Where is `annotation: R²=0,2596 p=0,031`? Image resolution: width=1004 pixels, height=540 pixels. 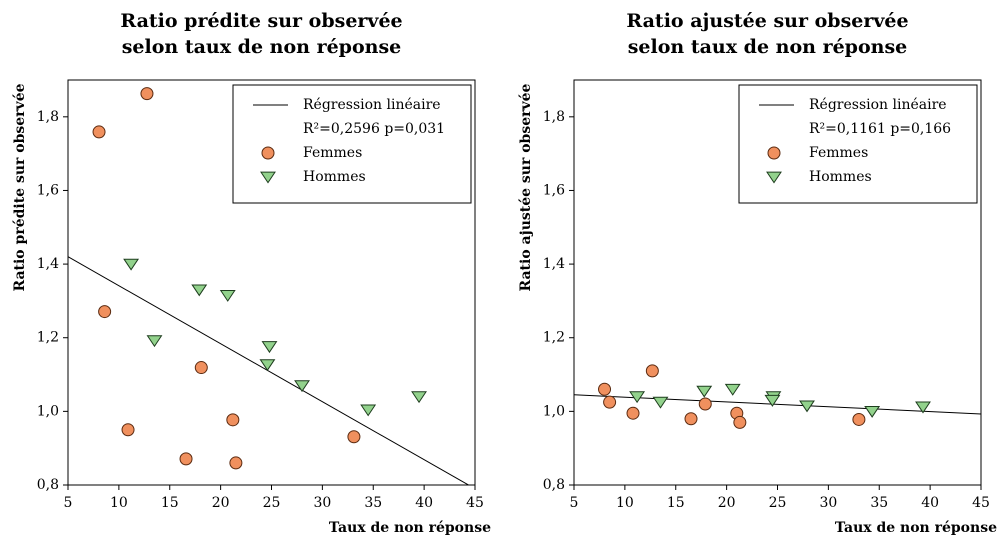 annotation: R²=0,2596 p=0,031 is located at coordinates (374, 129).